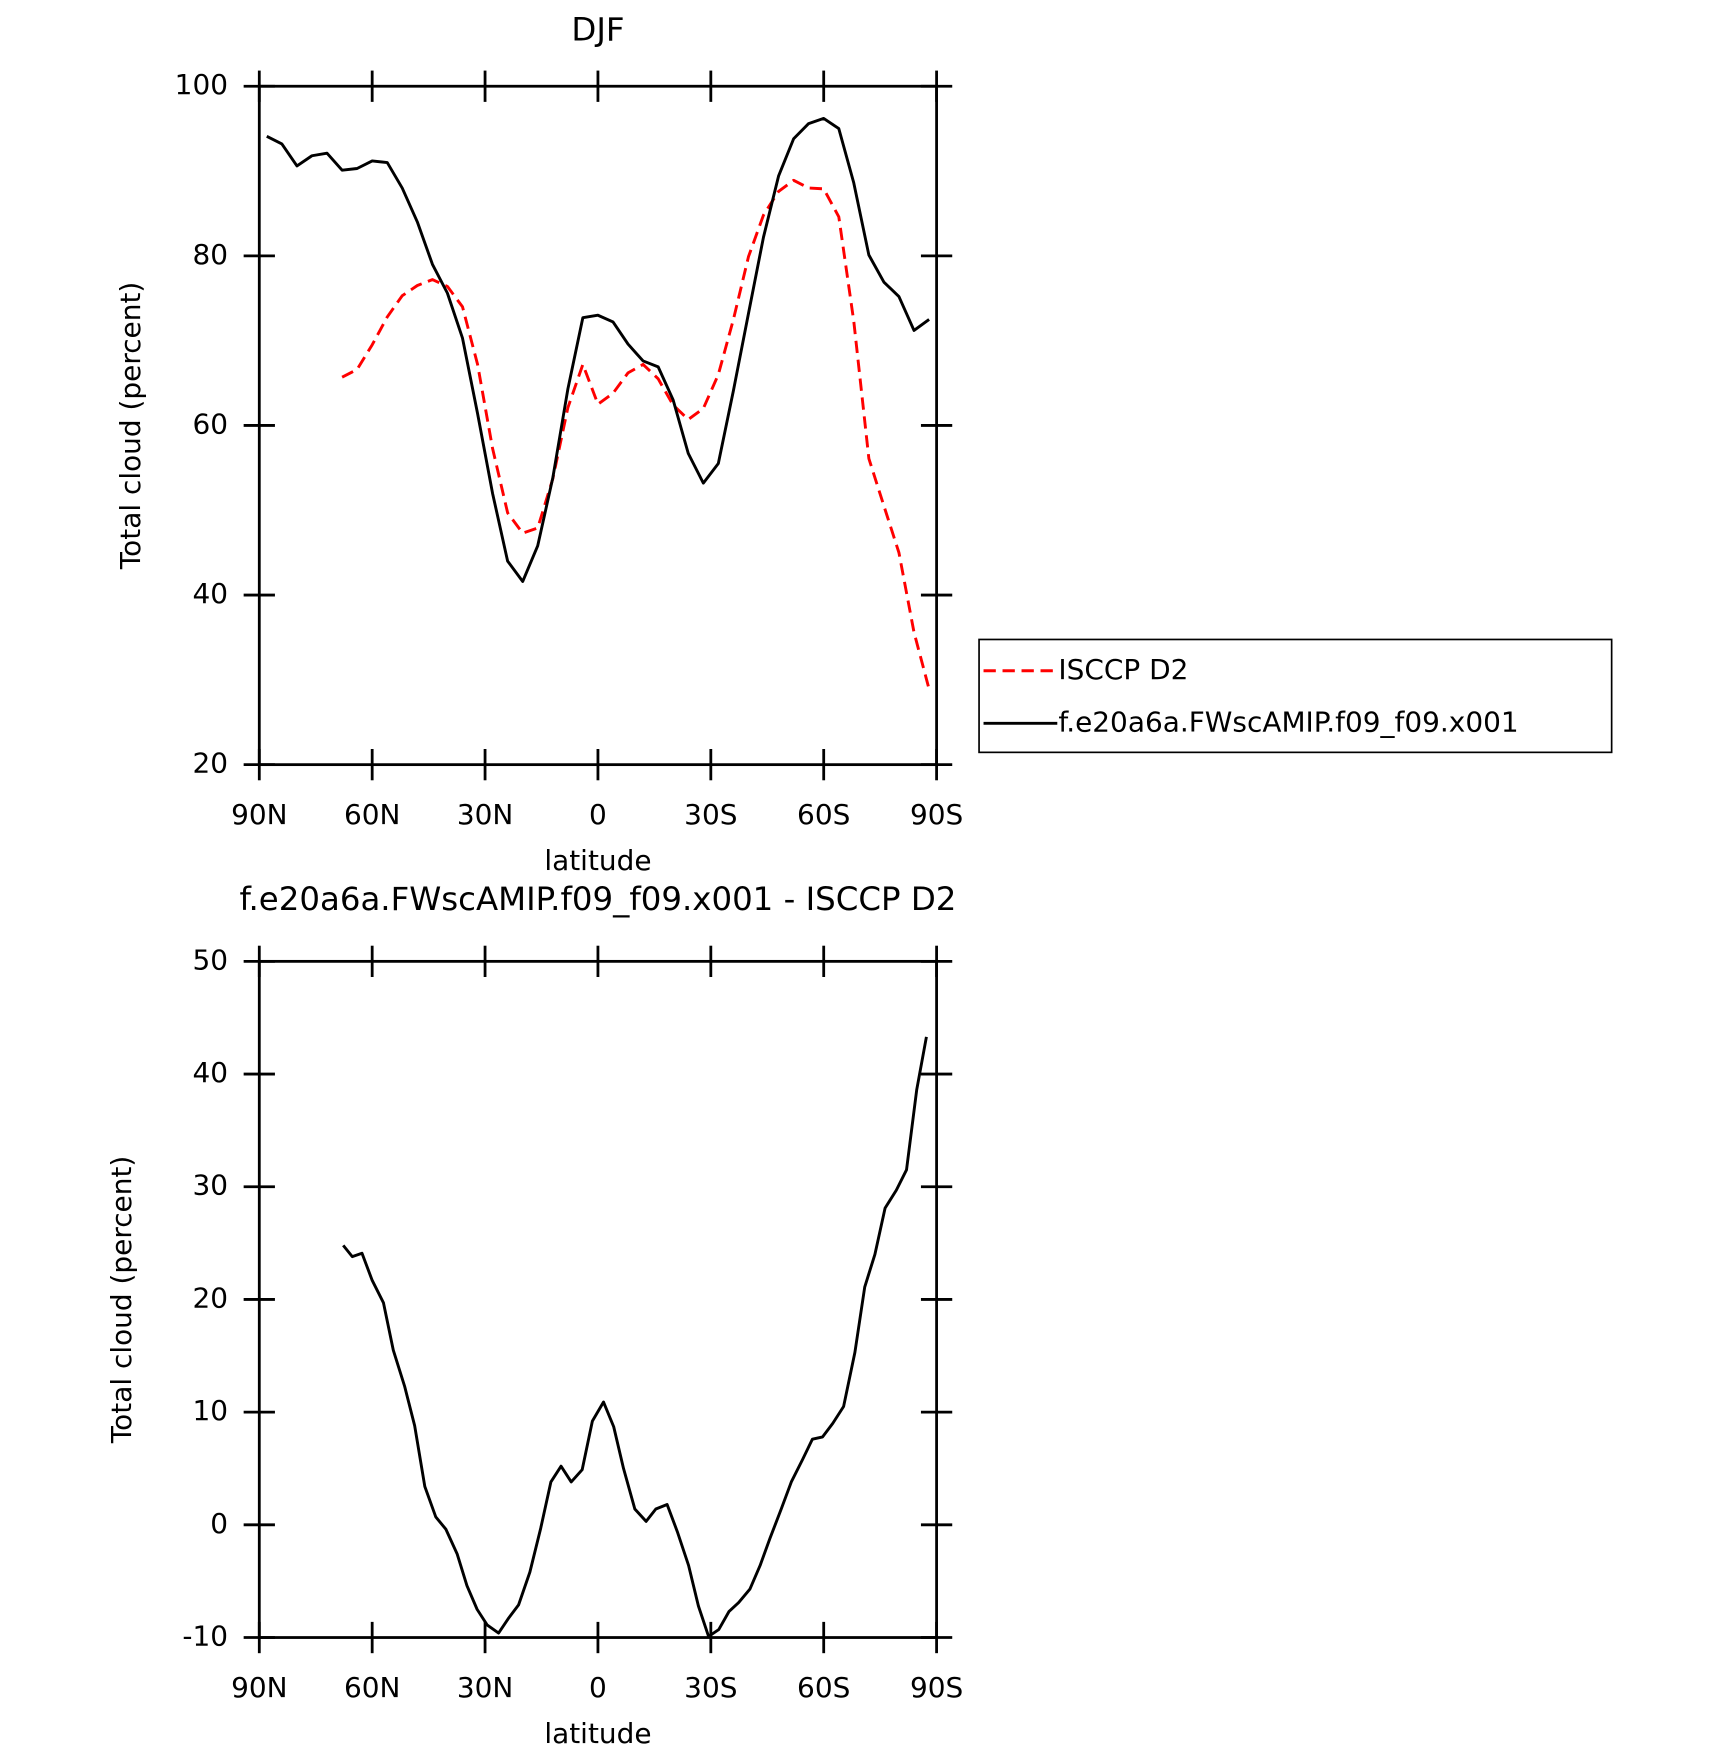  What do you see at coordinates (205, 1636) in the screenshot?
I see `y-tick-label: -10` at bounding box center [205, 1636].